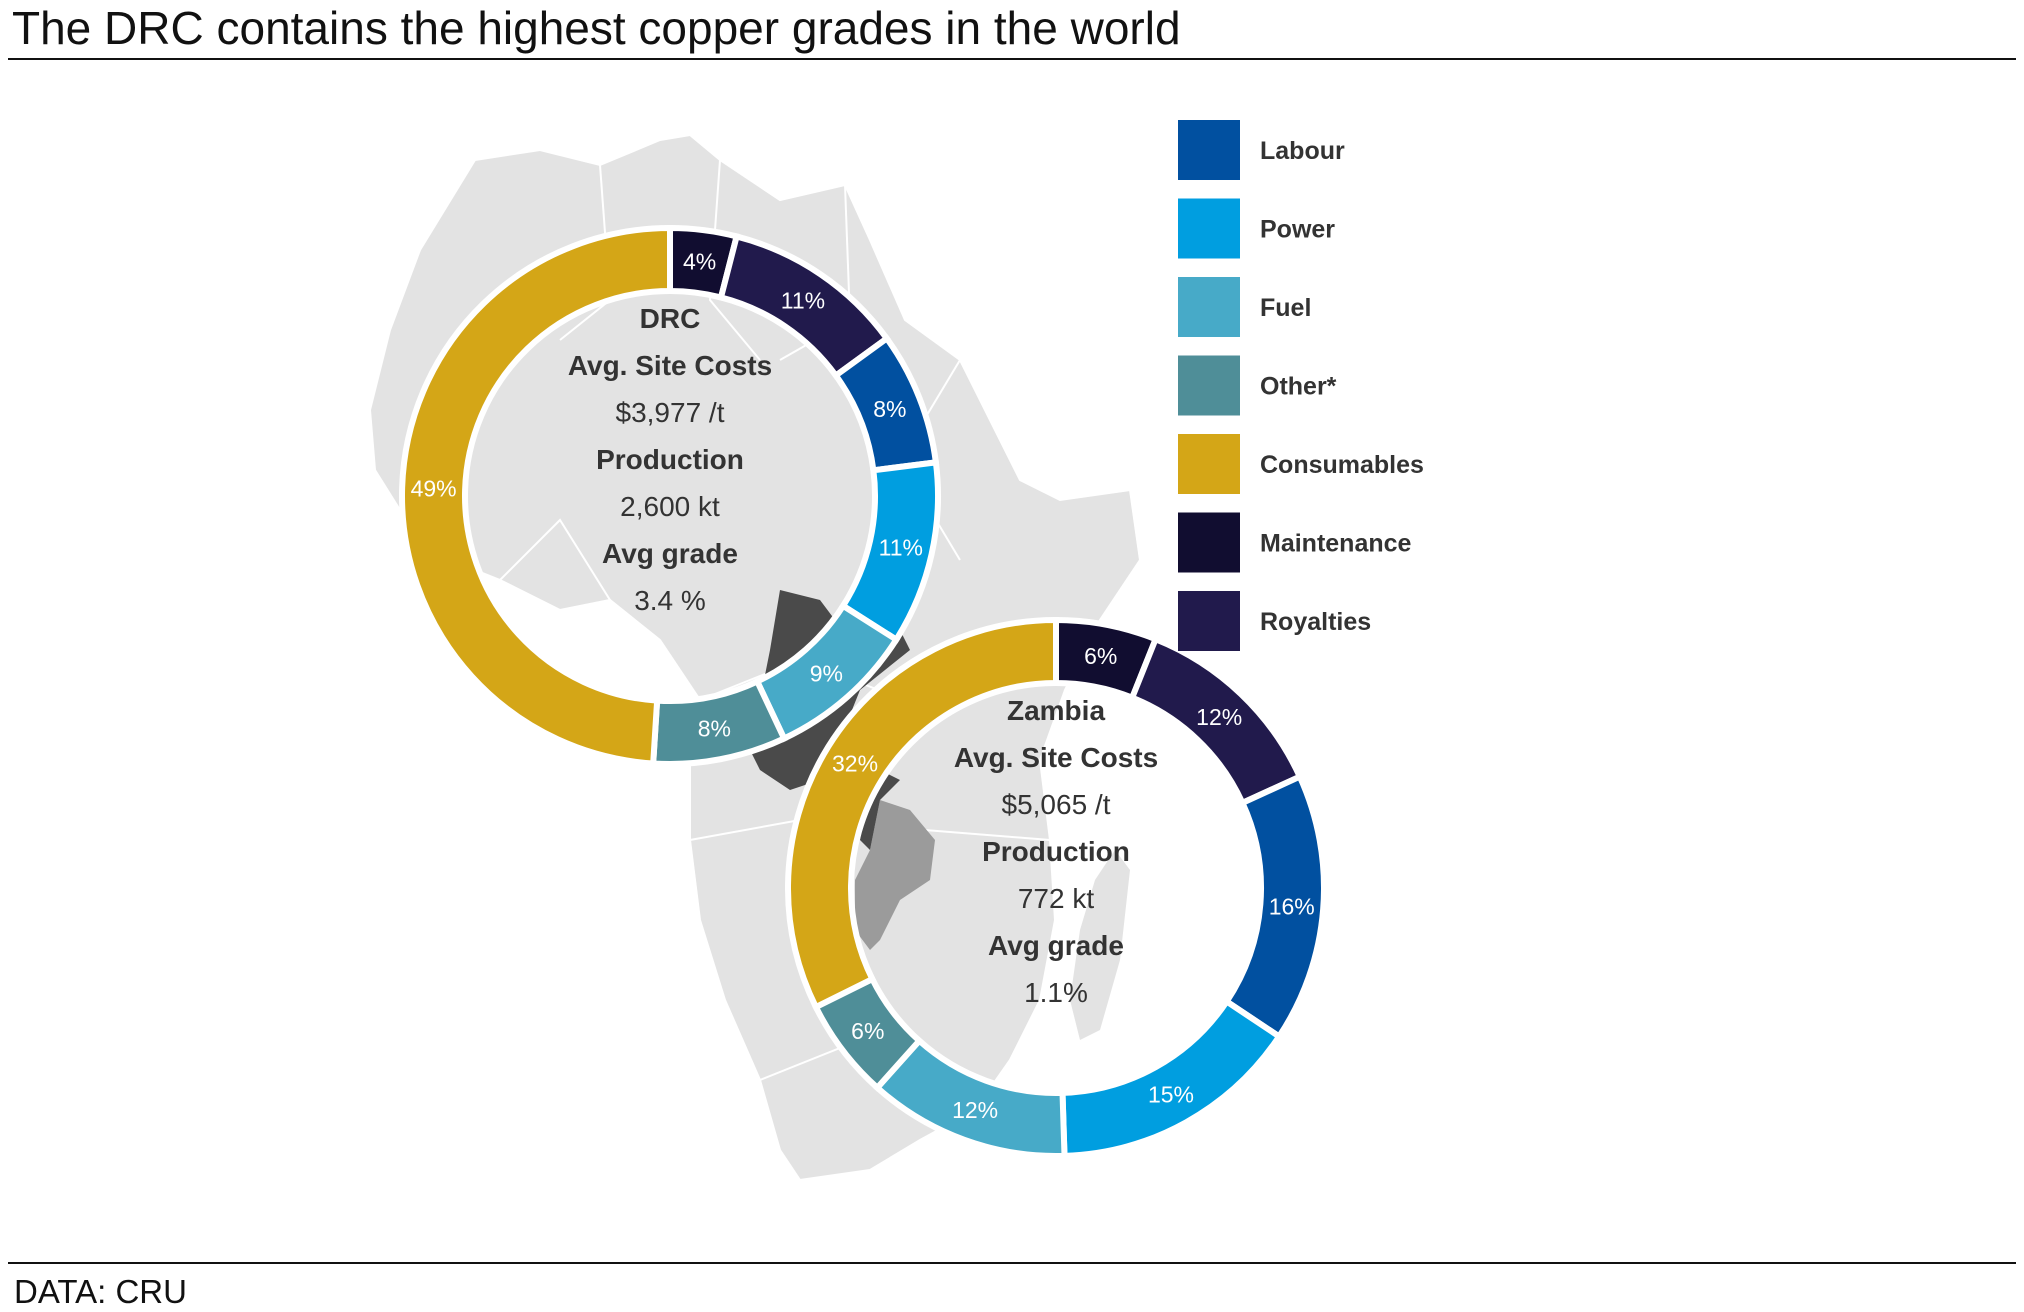 The width and height of the screenshot is (2024, 1312). I want to click on legend-item-maintenance: Maintenance, so click(1295, 542).